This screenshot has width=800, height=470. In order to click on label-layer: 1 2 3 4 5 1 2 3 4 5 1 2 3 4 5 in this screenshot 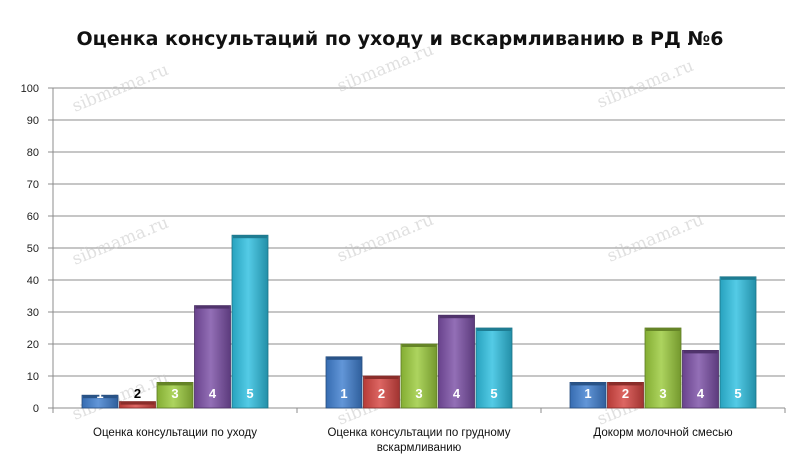, I will do `click(418, 393)`.